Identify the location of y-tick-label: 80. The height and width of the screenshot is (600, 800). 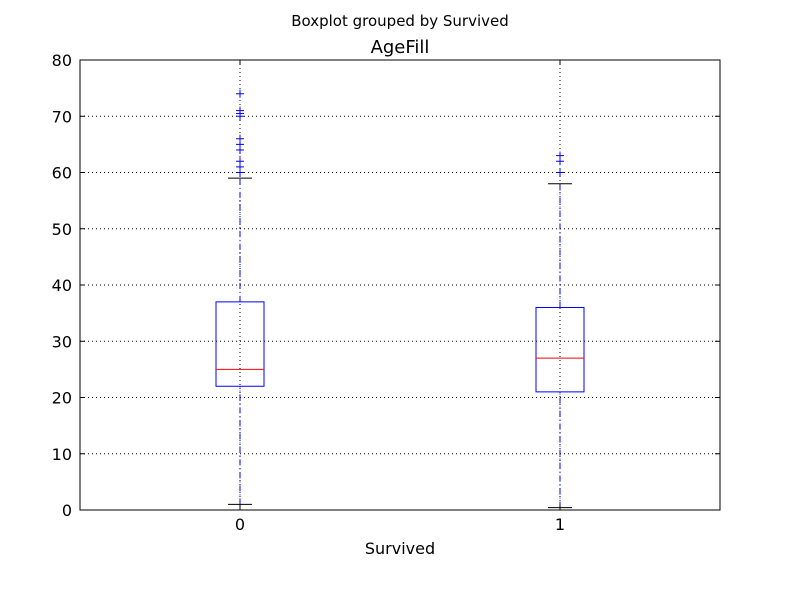
(62, 60).